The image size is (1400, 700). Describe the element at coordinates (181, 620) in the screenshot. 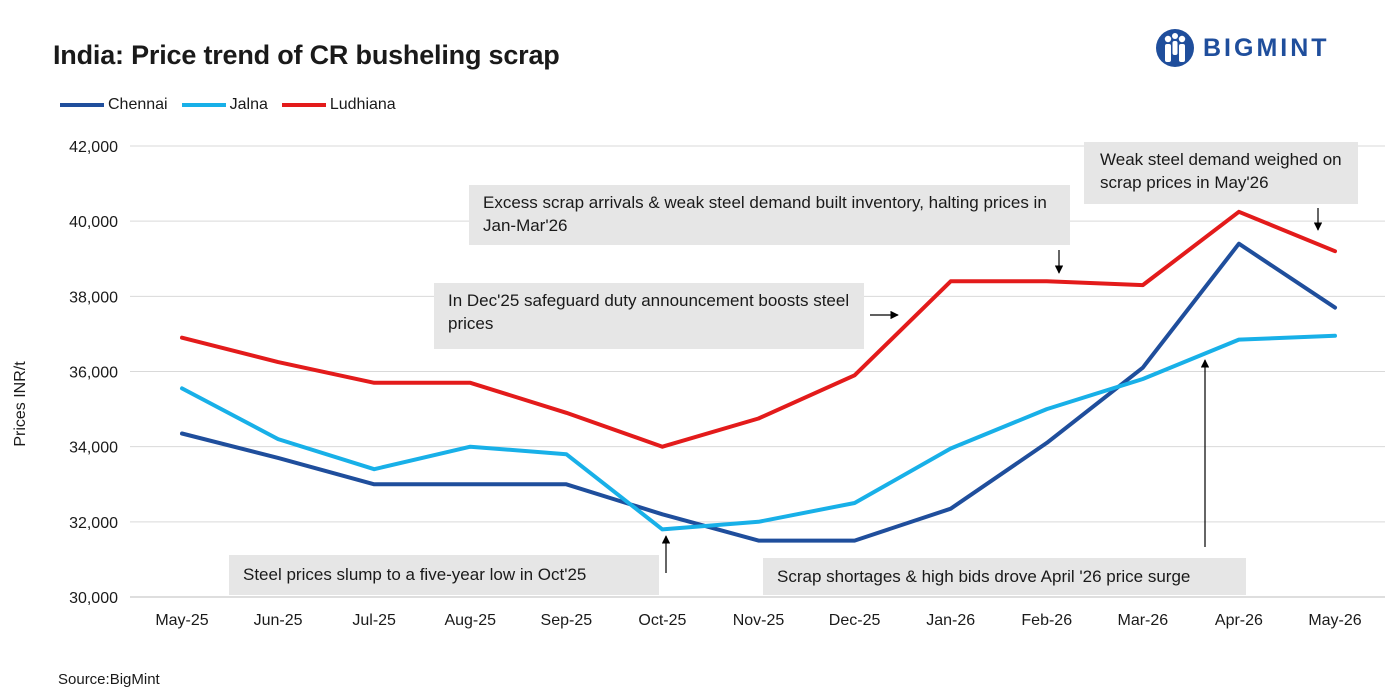

I see `x-tick-label: May-25` at that location.